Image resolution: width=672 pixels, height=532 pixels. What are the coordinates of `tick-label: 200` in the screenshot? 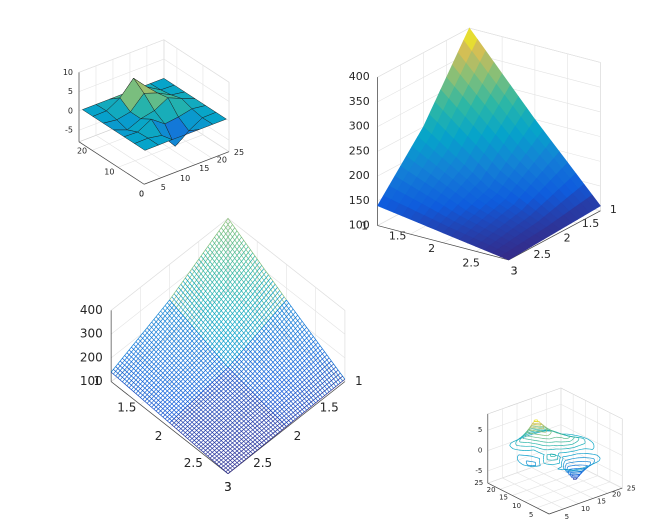 It's located at (359, 175).